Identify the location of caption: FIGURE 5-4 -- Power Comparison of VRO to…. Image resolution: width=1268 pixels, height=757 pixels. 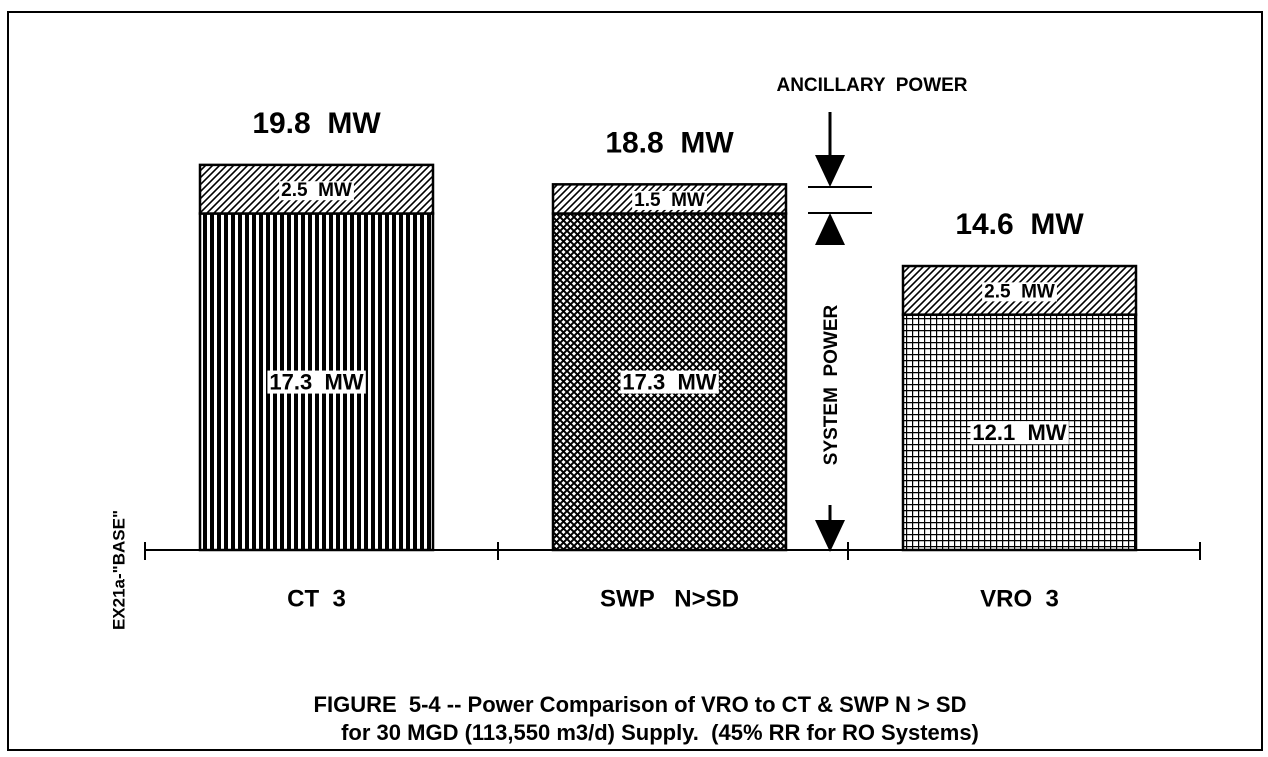
(640, 704).